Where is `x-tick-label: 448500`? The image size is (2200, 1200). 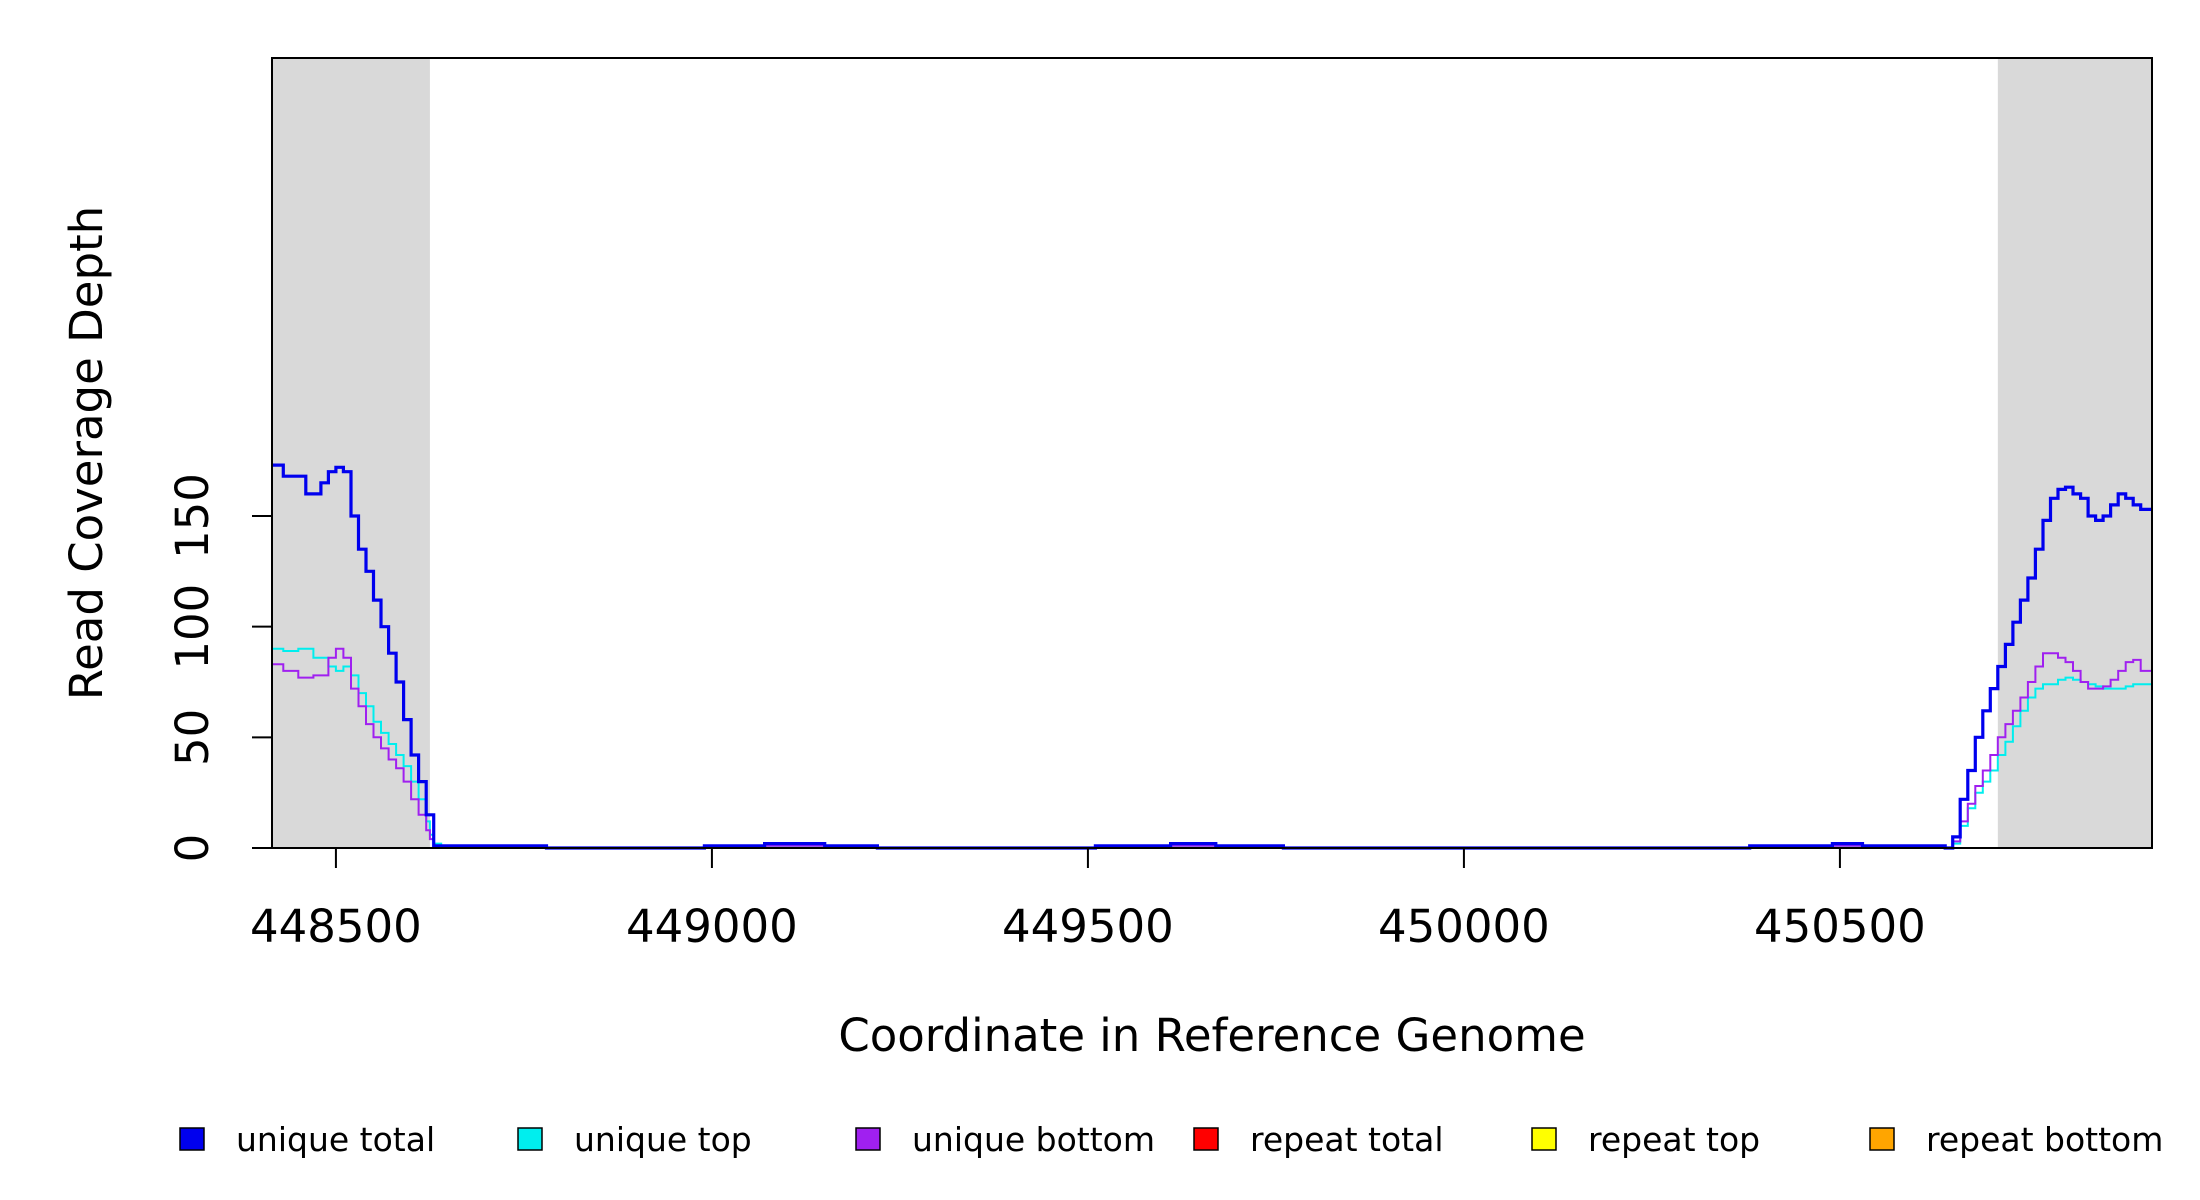 x-tick-label: 448500 is located at coordinates (336, 926).